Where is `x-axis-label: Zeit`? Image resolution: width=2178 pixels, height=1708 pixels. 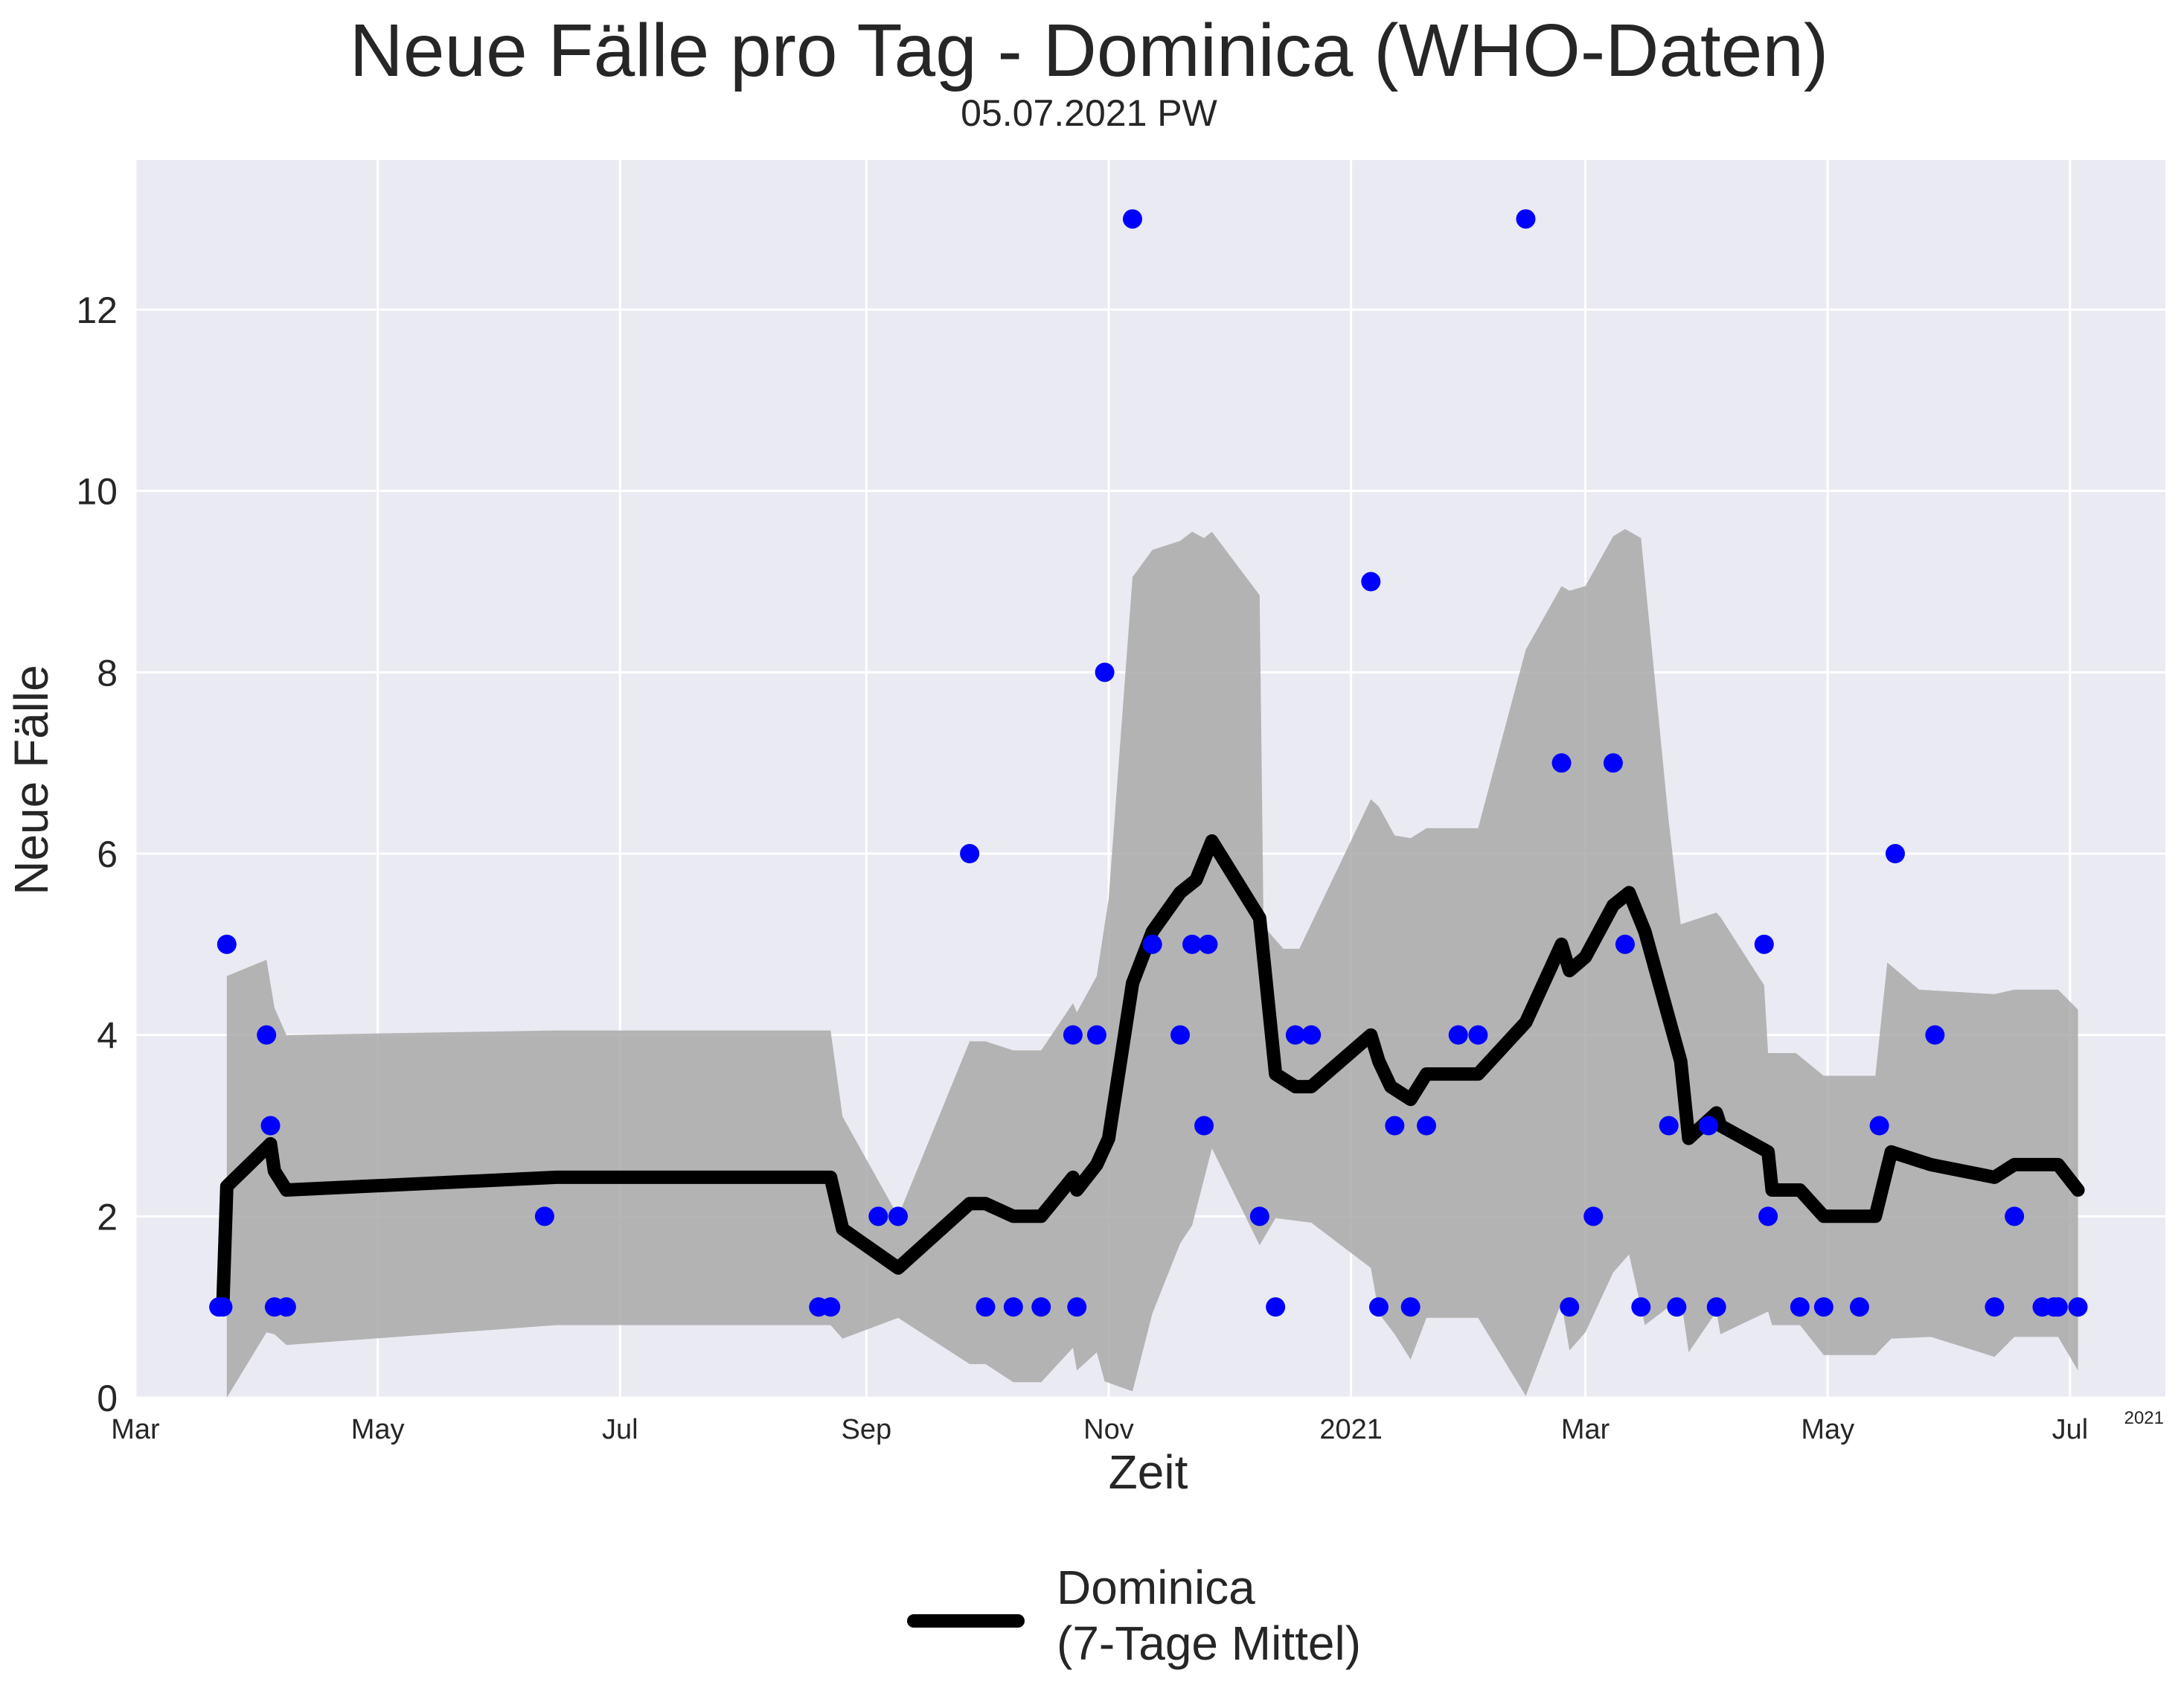 x-axis-label: Zeit is located at coordinates (1148, 1472).